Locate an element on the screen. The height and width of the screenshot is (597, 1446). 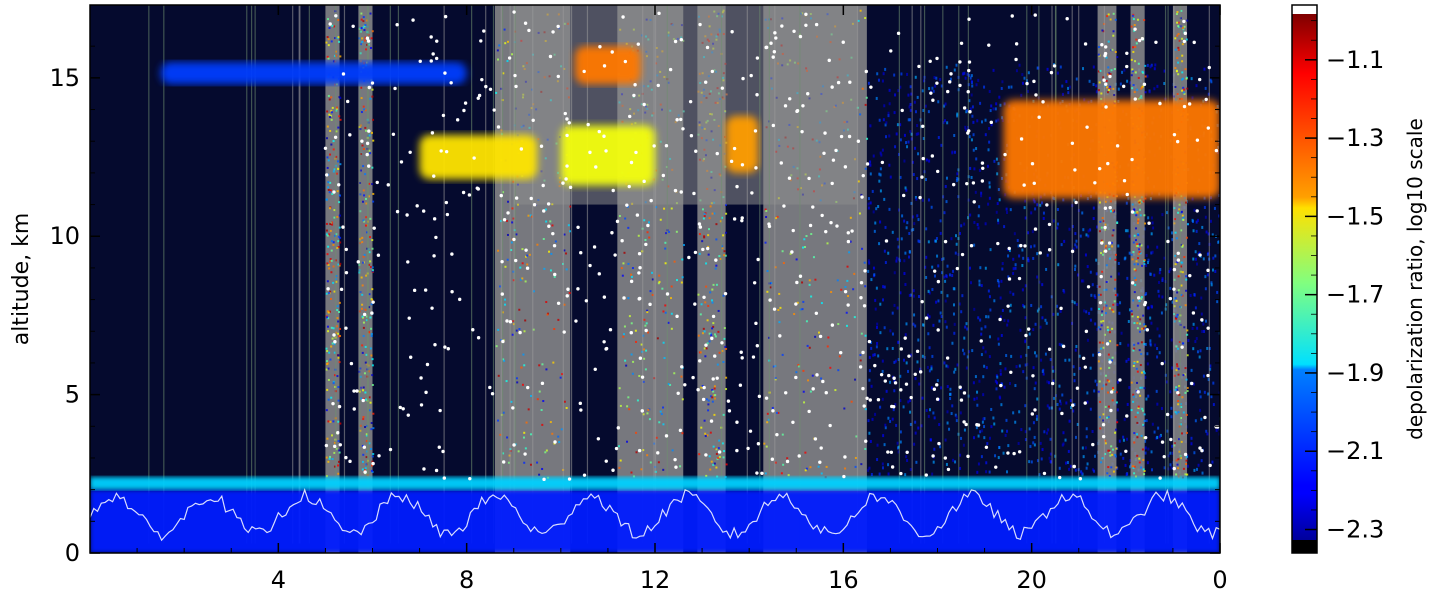
colorbar-tick-label: −1.5 is located at coordinates (1355, 216).